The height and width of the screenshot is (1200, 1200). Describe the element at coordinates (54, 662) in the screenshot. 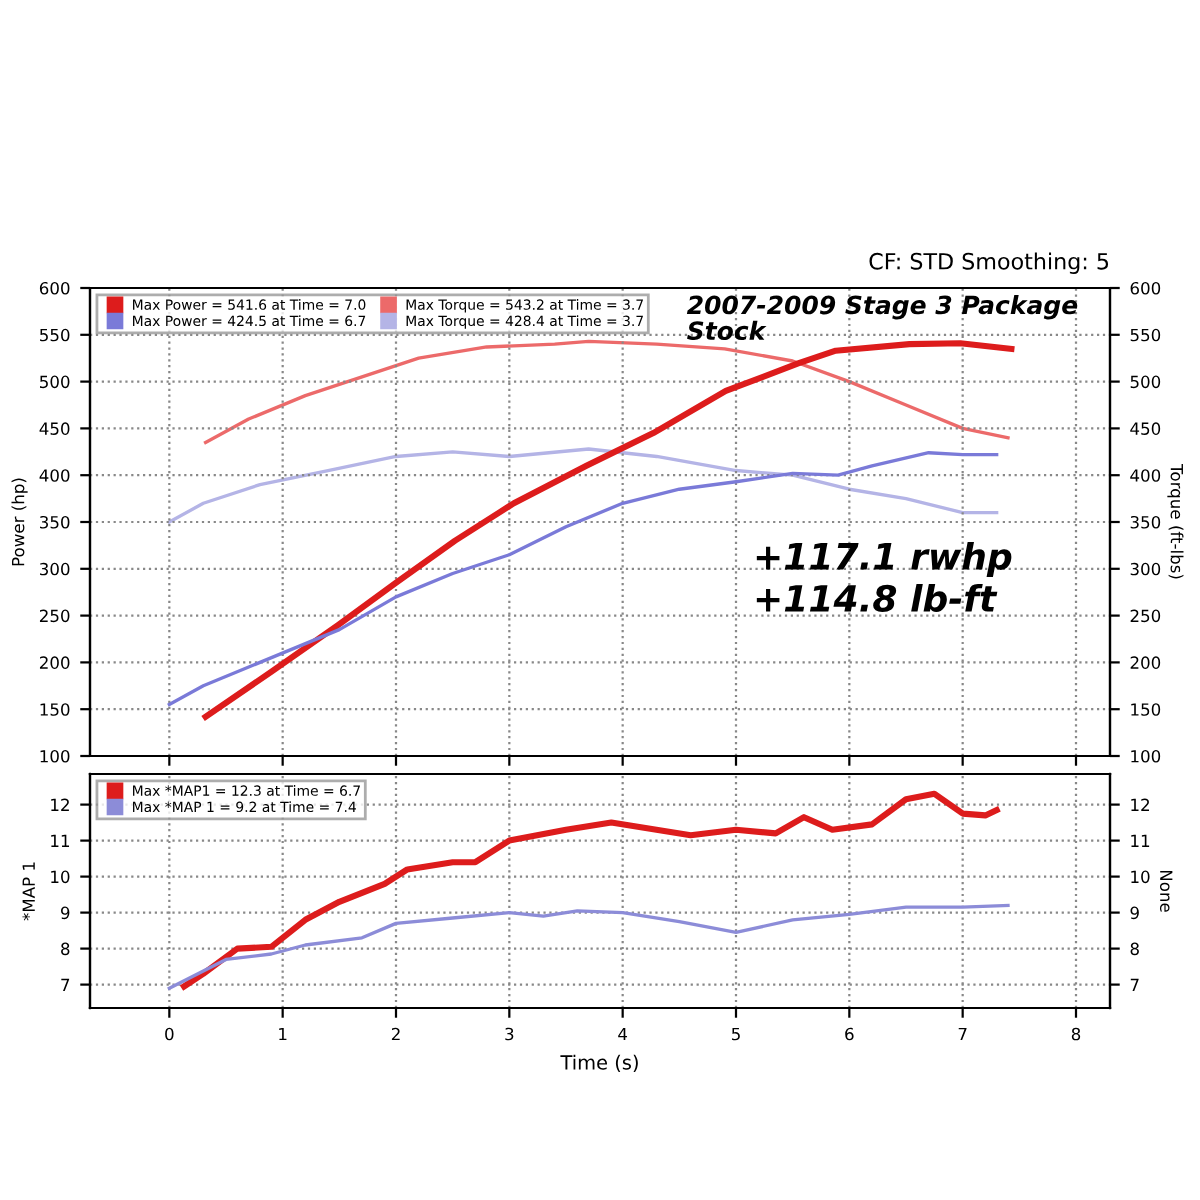

I see `y-tick-label: 200` at that location.